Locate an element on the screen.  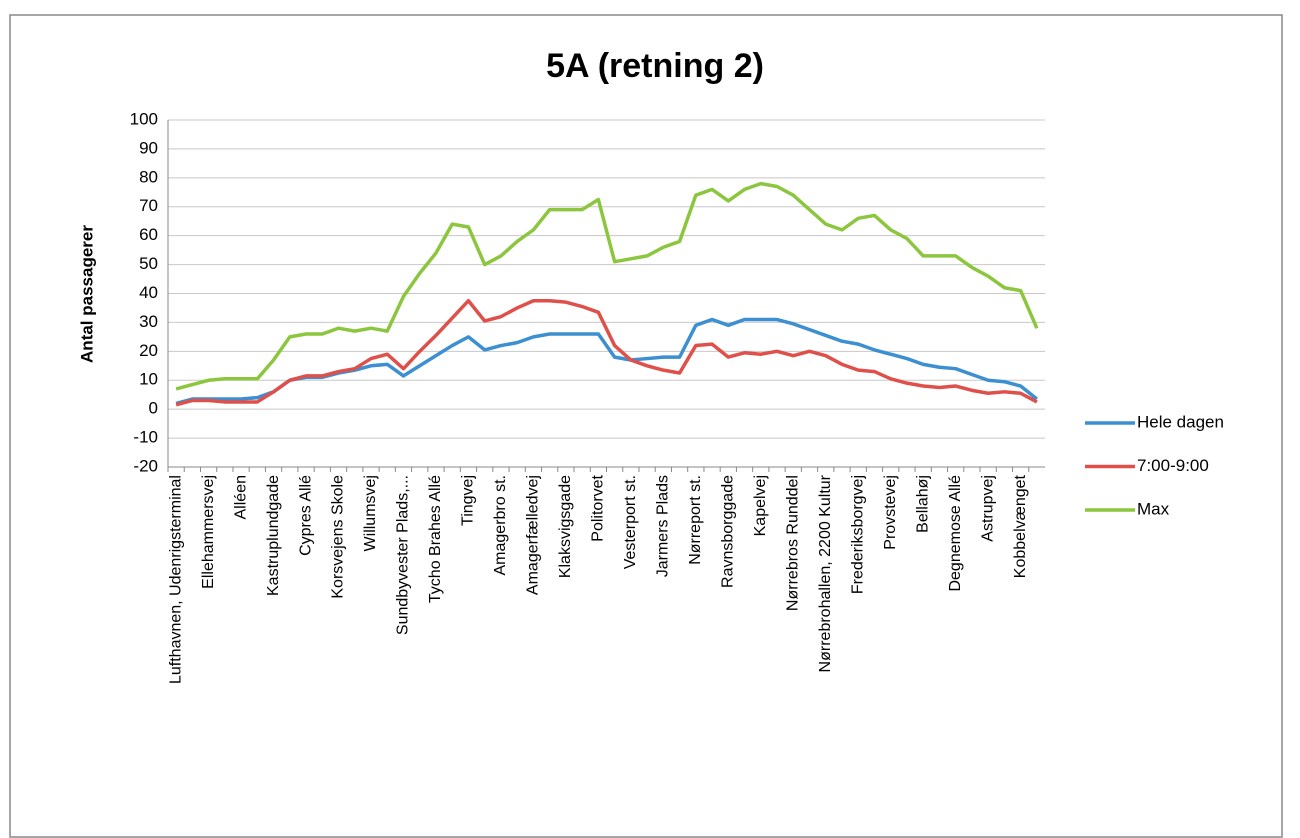
x-tick-label: Degnemose Allé is located at coordinates (955, 533).